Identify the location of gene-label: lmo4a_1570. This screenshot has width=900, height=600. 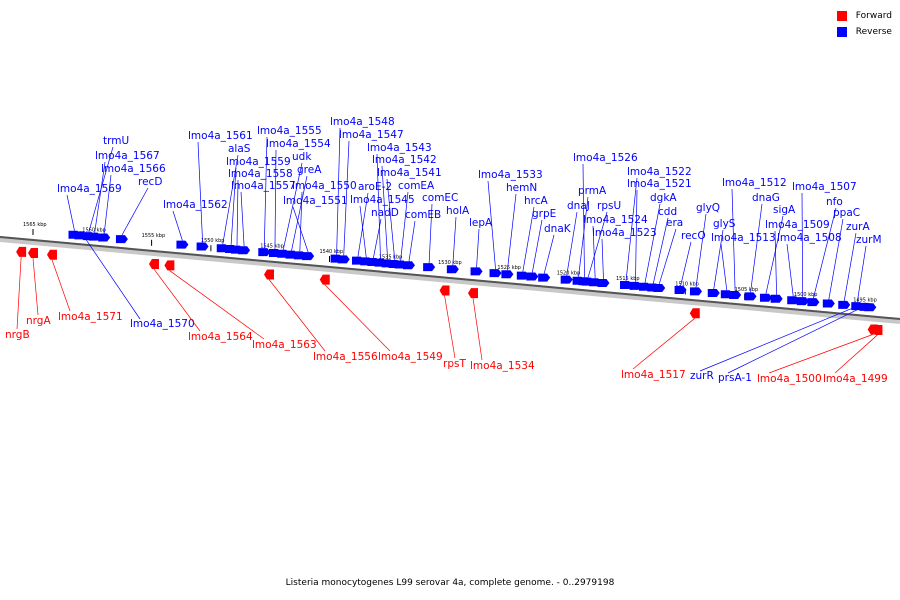
(162, 324).